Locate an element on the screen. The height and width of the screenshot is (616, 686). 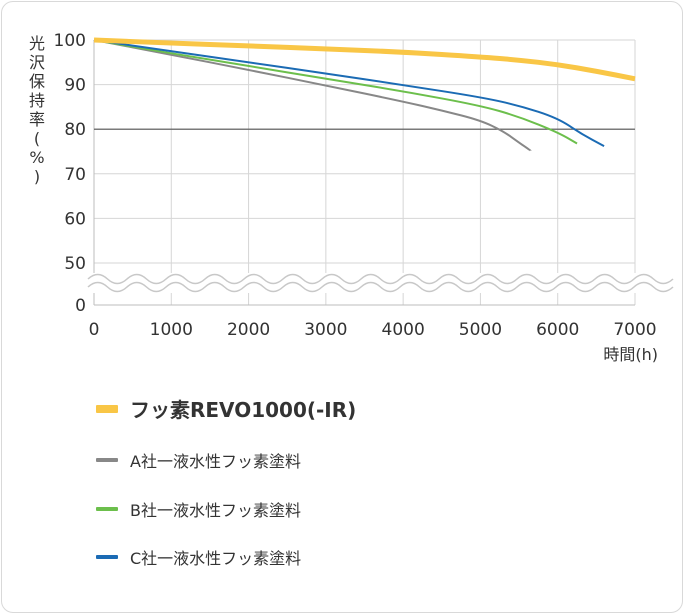
y-axis-label-char: ( is located at coordinates (37, 138).